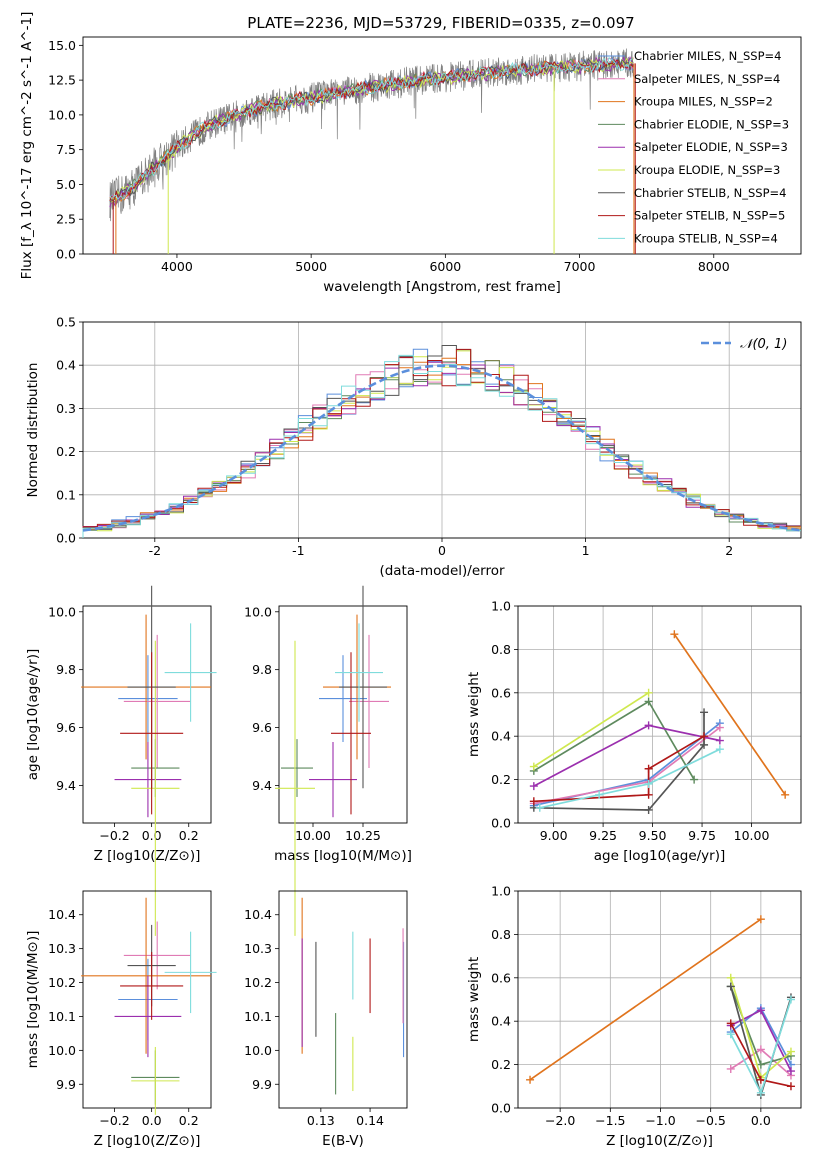  Describe the element at coordinates (311, 266) in the screenshot. I see `x-tick-label: 5000` at that location.